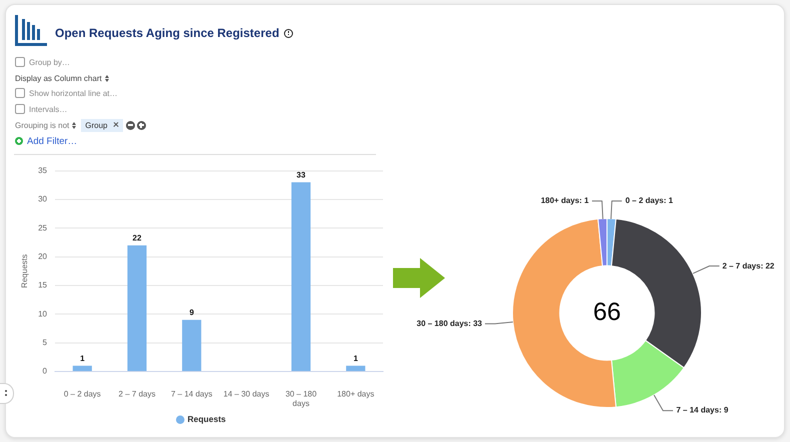 This screenshot has width=790, height=442. What do you see at coordinates (191, 394) in the screenshot?
I see `x-tick-label: 7 – 14 days` at bounding box center [191, 394].